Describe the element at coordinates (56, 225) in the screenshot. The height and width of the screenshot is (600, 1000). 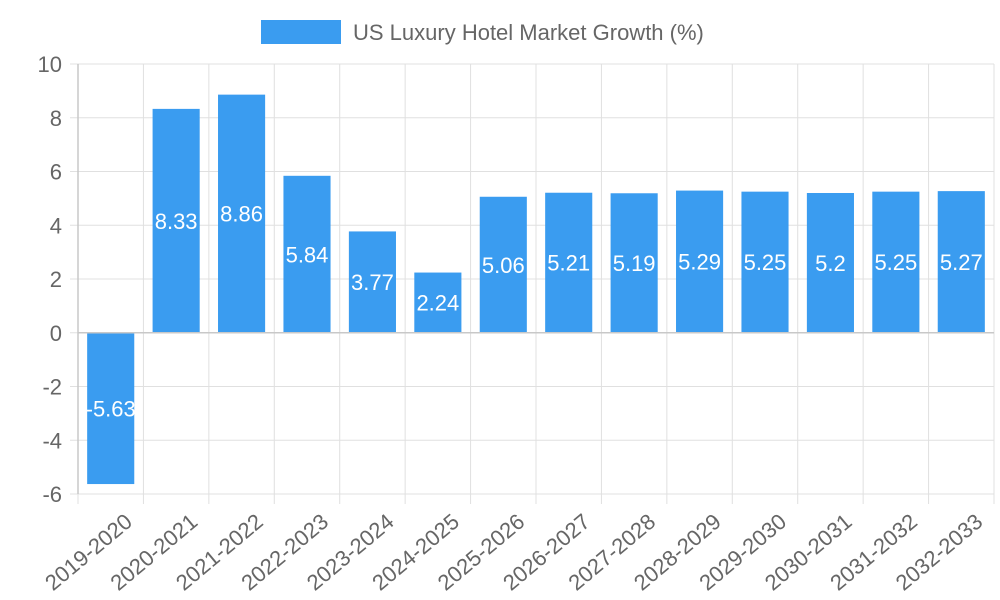
I see `y-tick-label: 4` at that location.